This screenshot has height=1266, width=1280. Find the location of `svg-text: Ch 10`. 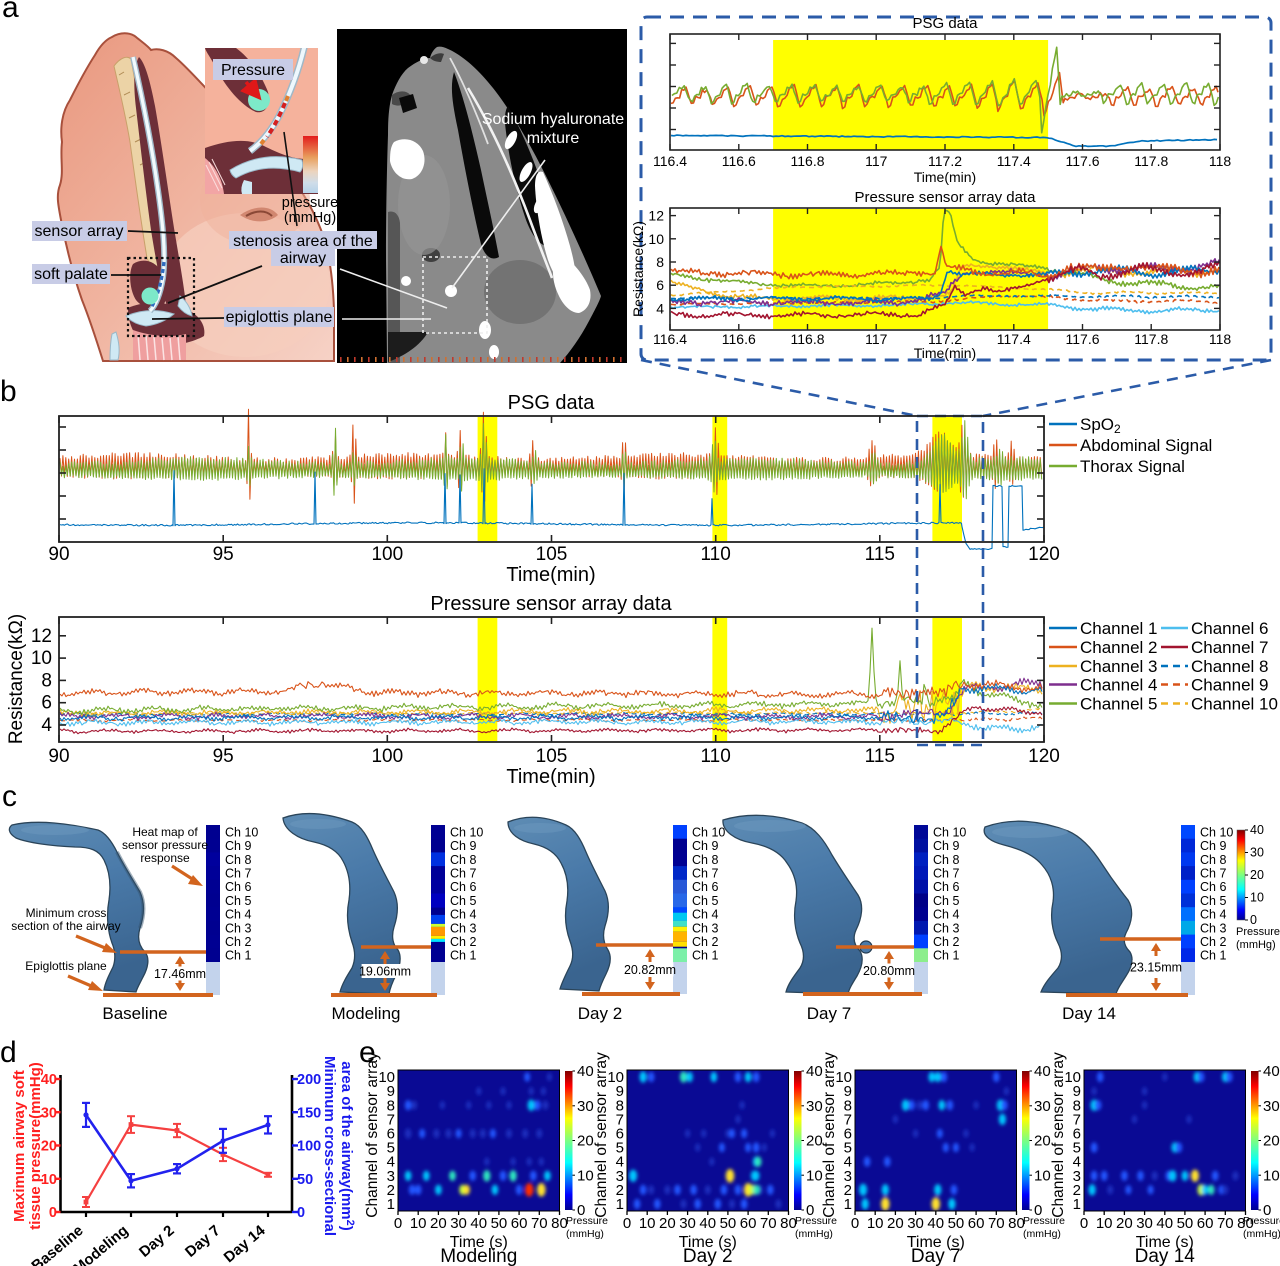

svg-text: Ch 10 is located at coordinates (241, 832).